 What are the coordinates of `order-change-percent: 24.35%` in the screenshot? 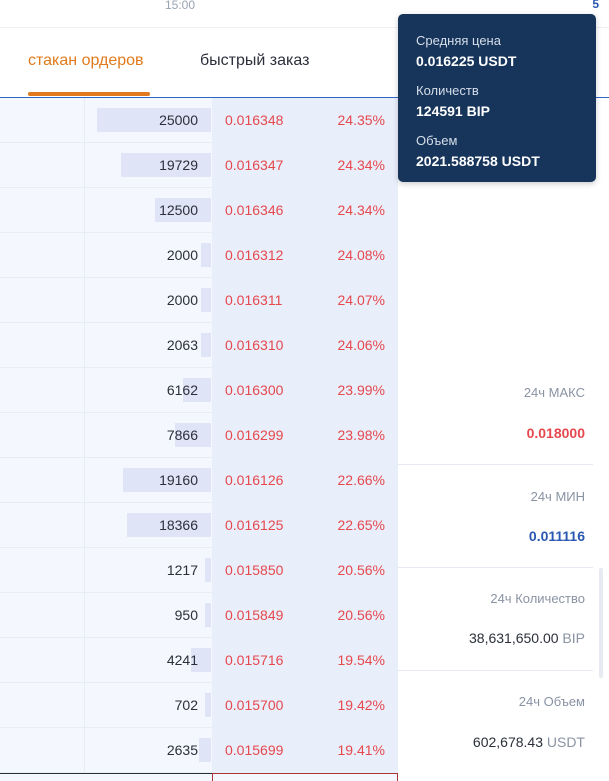 It's located at (361, 120).